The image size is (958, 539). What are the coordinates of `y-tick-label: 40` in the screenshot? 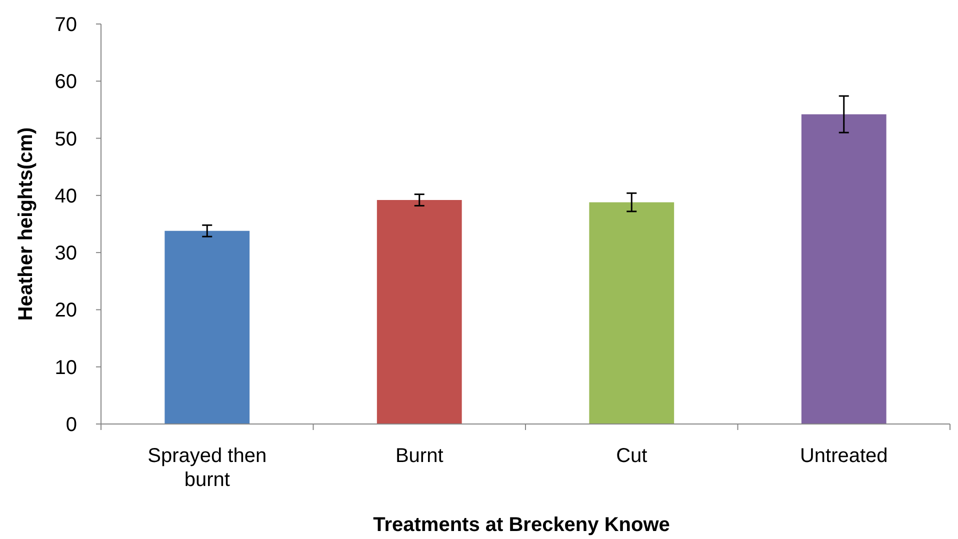 It's located at (65, 196).